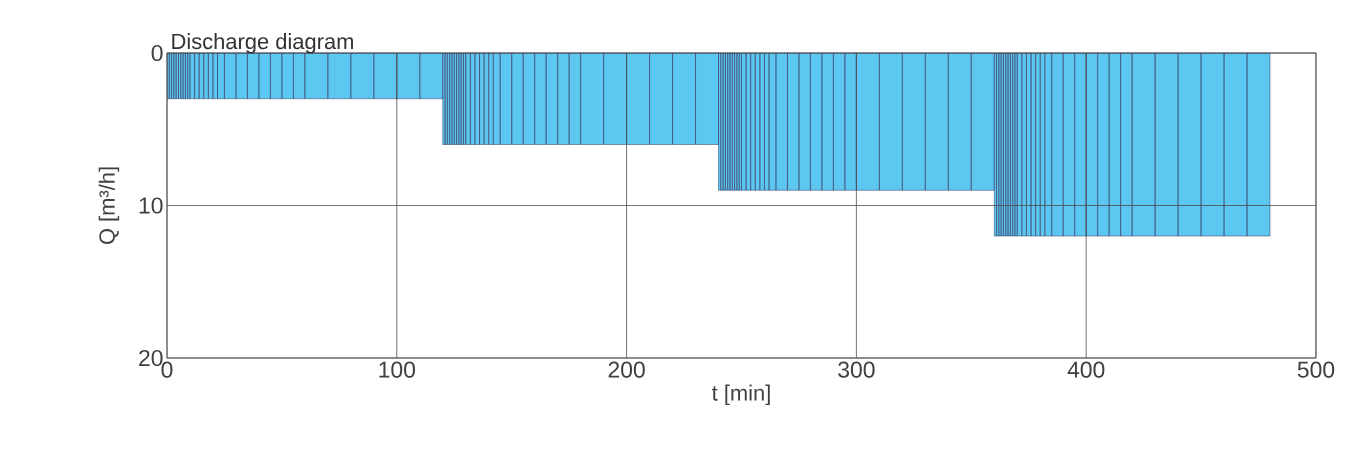  What do you see at coordinates (157, 53) in the screenshot?
I see `y-tick-label: 0` at bounding box center [157, 53].